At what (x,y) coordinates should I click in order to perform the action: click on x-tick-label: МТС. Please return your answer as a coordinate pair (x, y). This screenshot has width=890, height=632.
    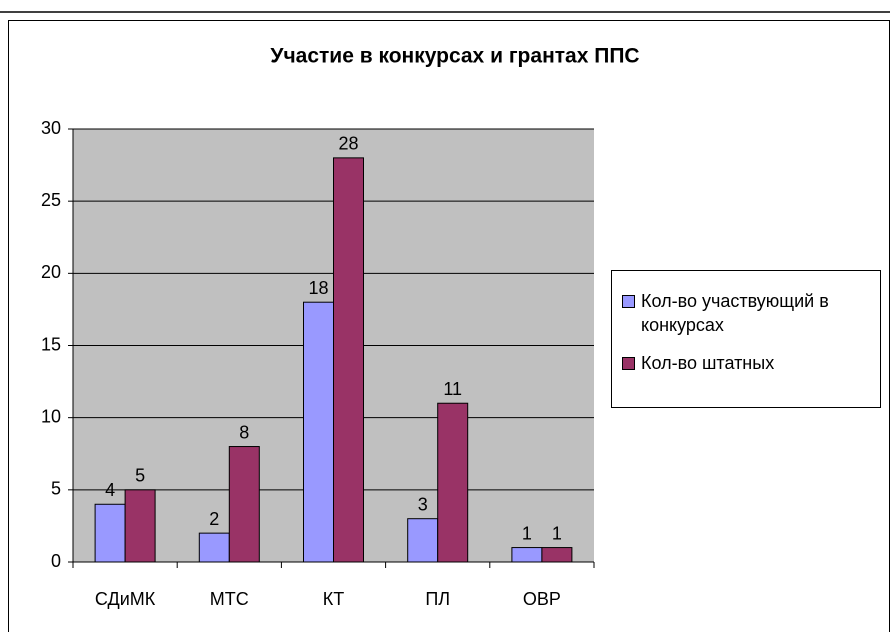
    Looking at the image, I should click on (229, 599).